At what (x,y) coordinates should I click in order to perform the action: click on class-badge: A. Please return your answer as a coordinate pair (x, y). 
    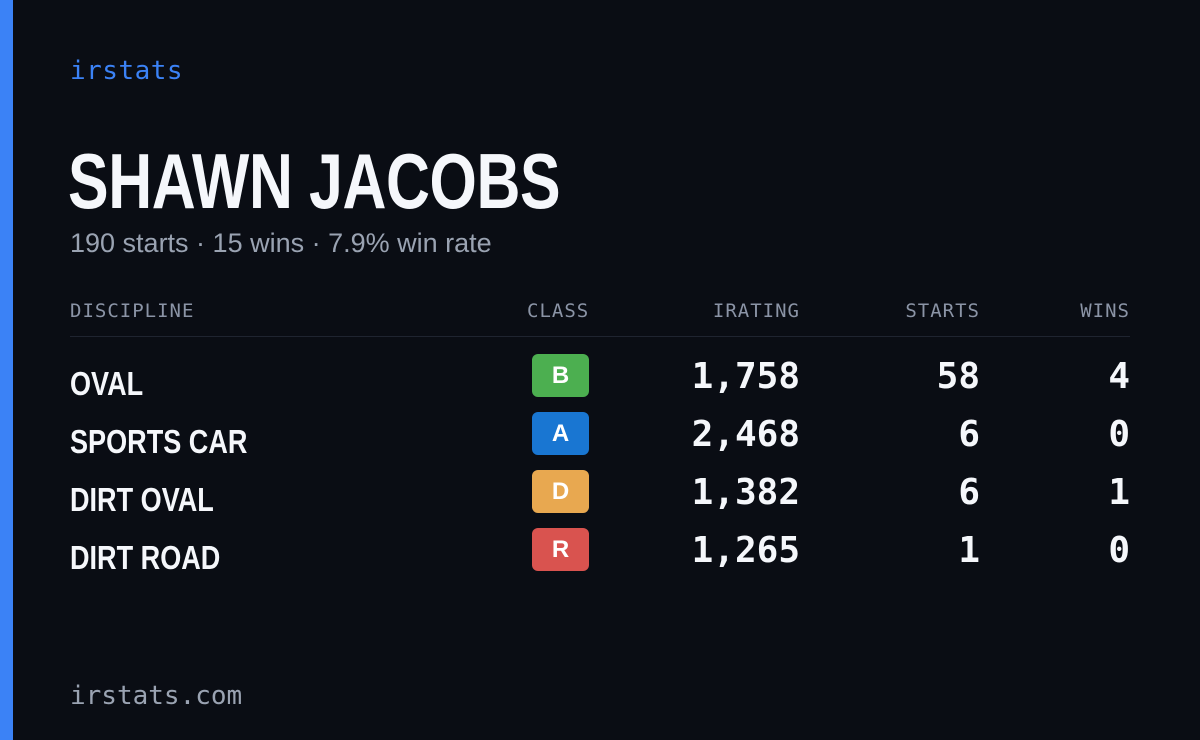
    Looking at the image, I should click on (560, 433).